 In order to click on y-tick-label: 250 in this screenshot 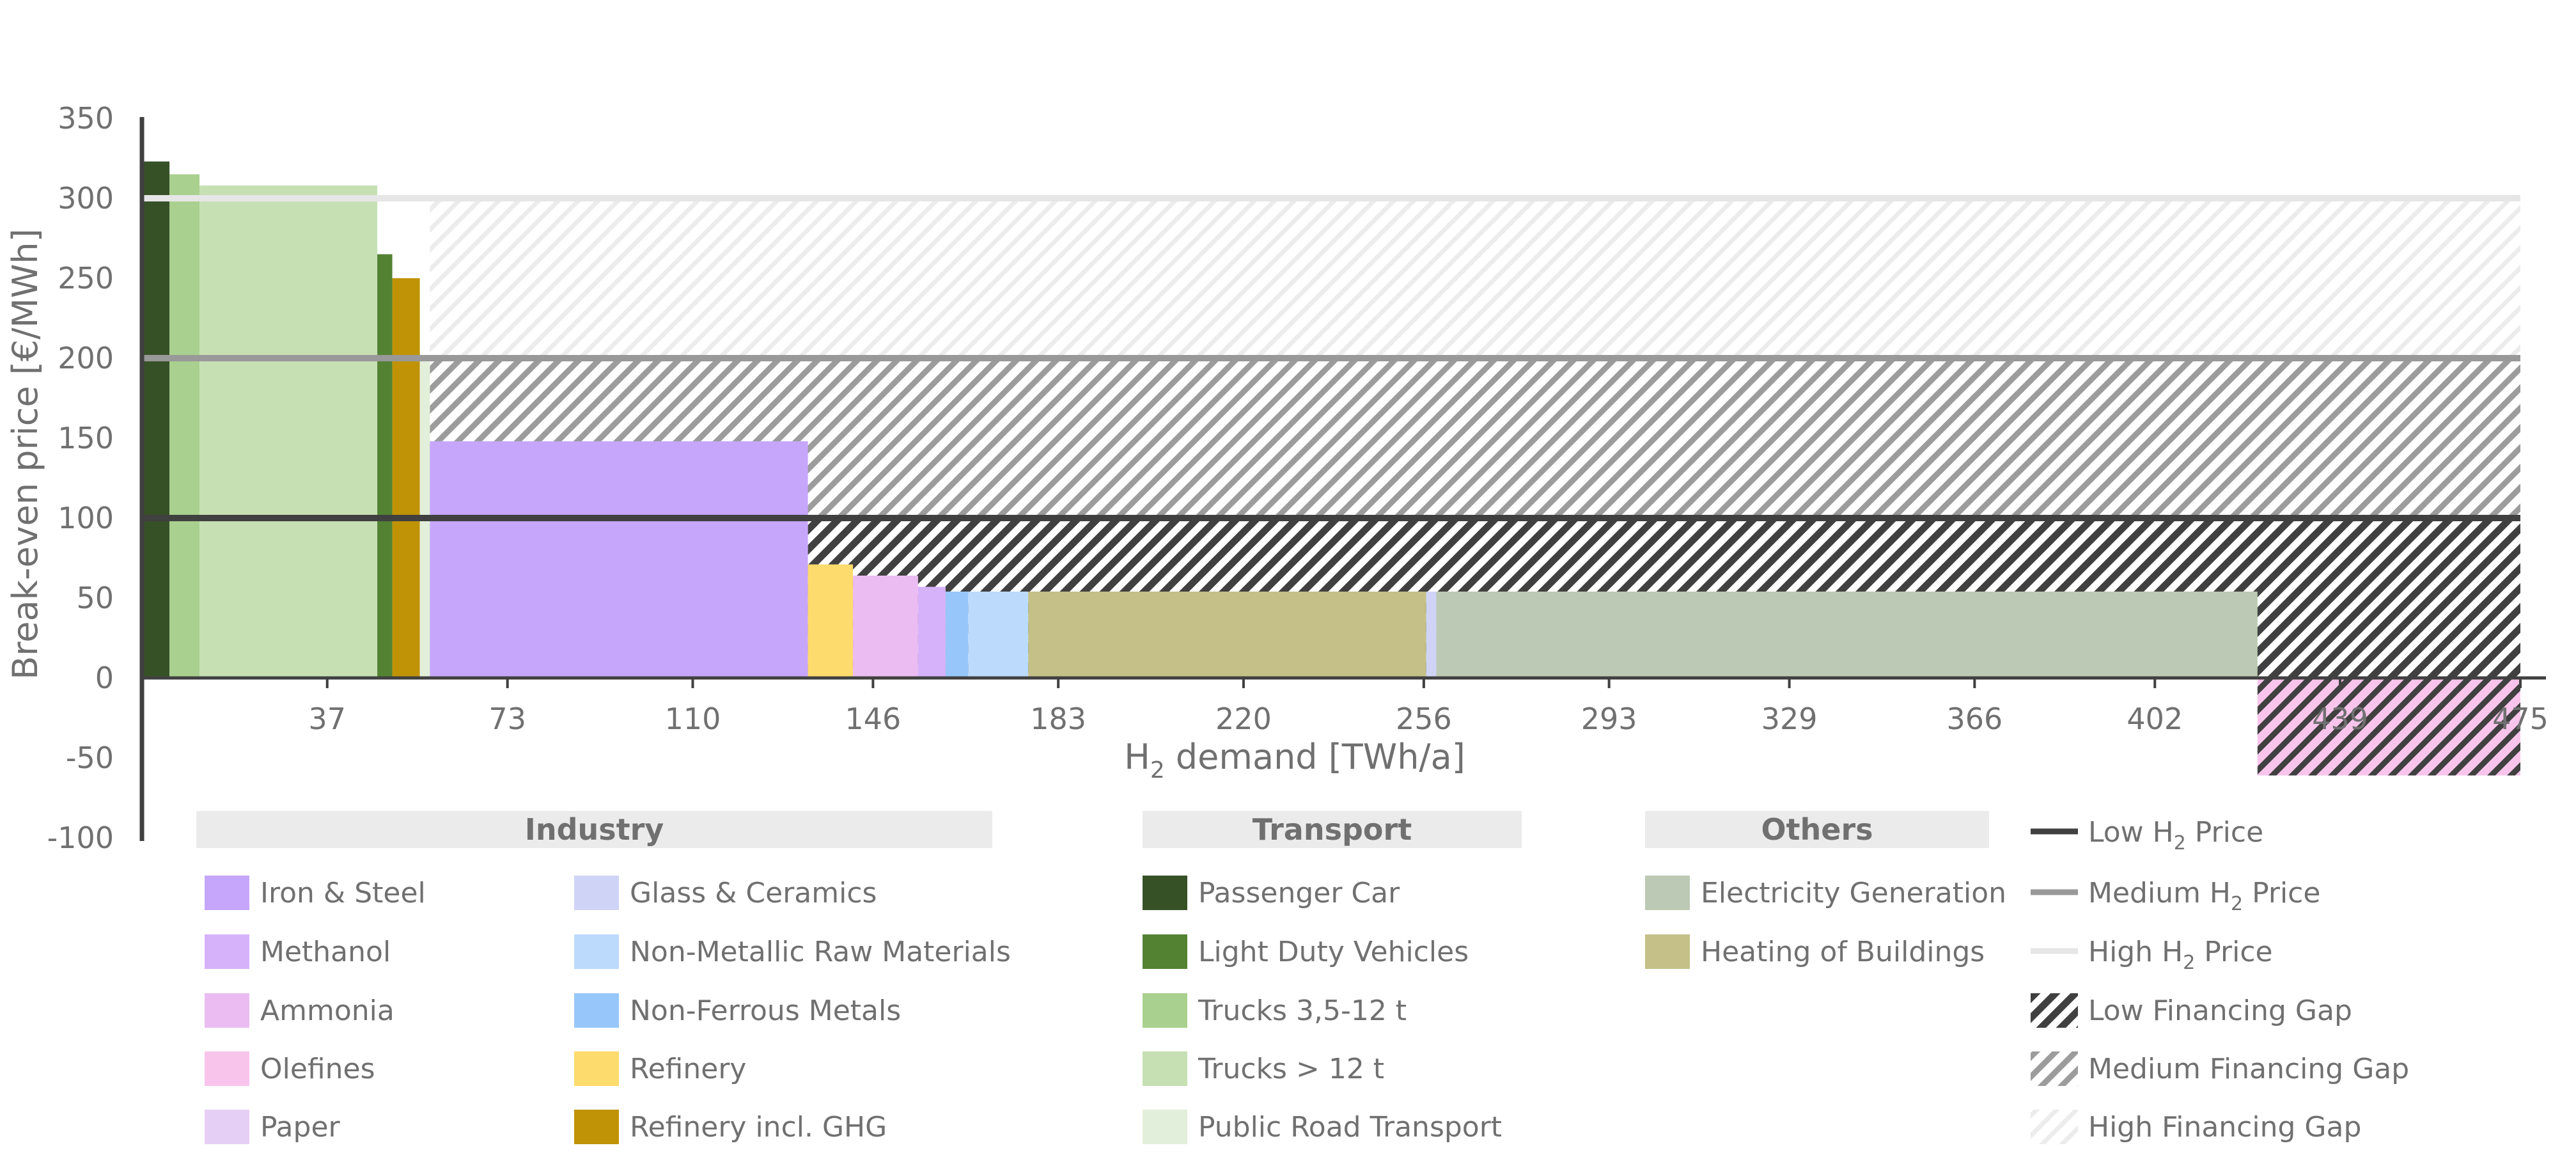, I will do `click(86, 278)`.